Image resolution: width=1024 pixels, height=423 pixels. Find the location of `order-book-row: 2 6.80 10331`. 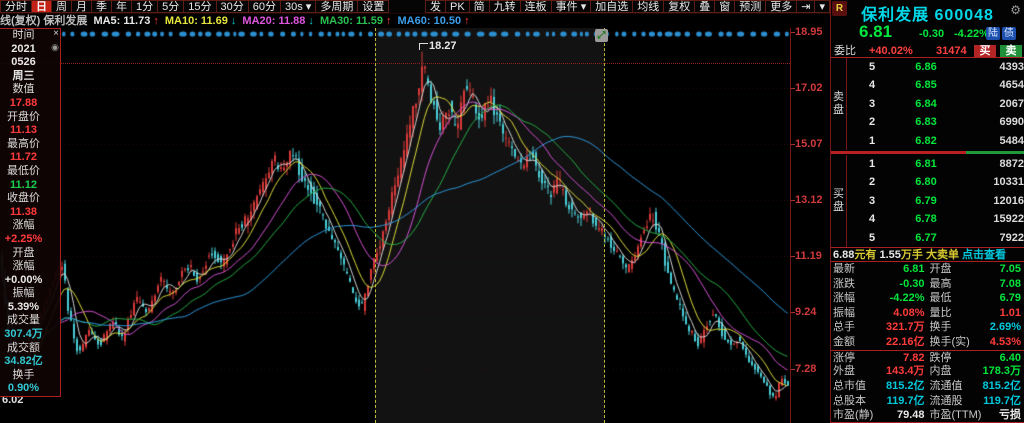

order-book-row: 2 6.80 10331 is located at coordinates (936, 182).